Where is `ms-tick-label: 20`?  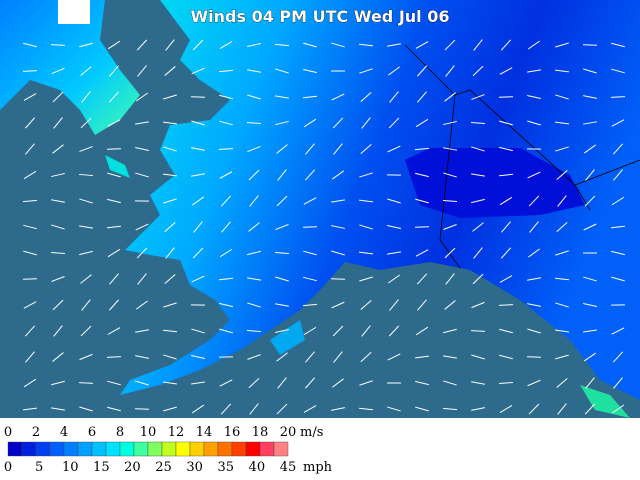
ms-tick-label: 20 is located at coordinates (288, 432).